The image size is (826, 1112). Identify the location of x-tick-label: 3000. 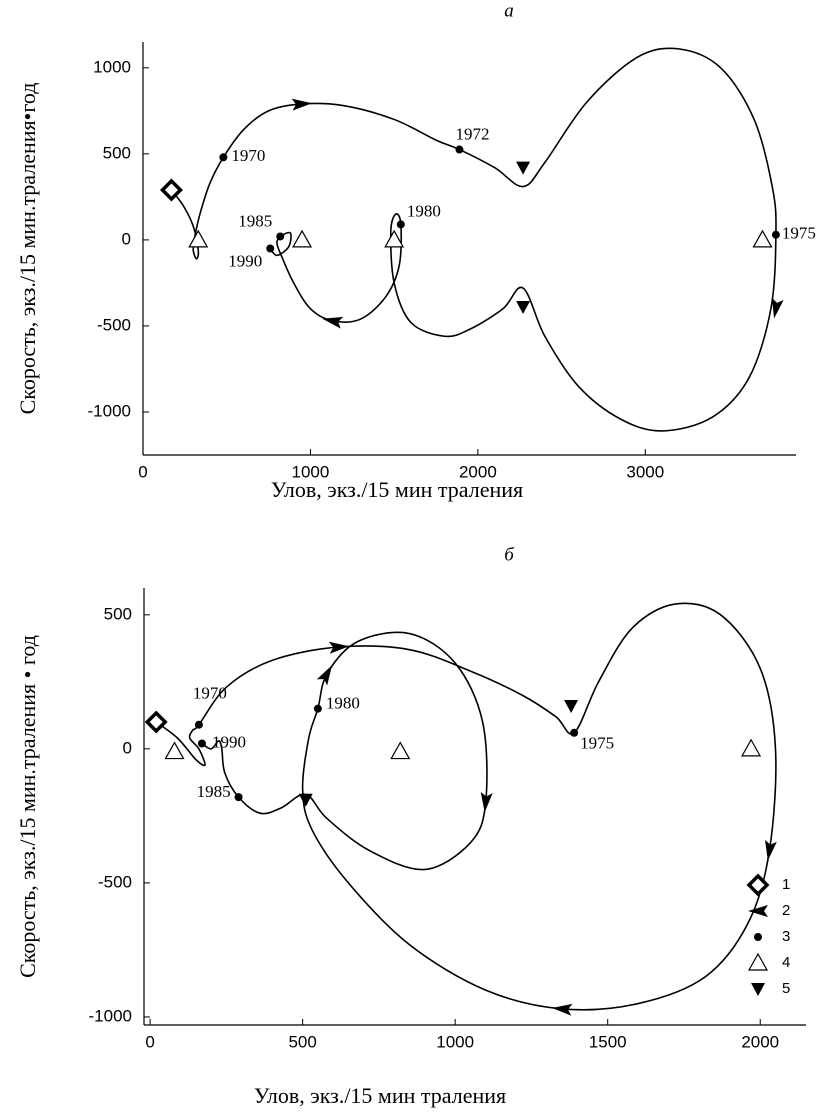
(645, 471).